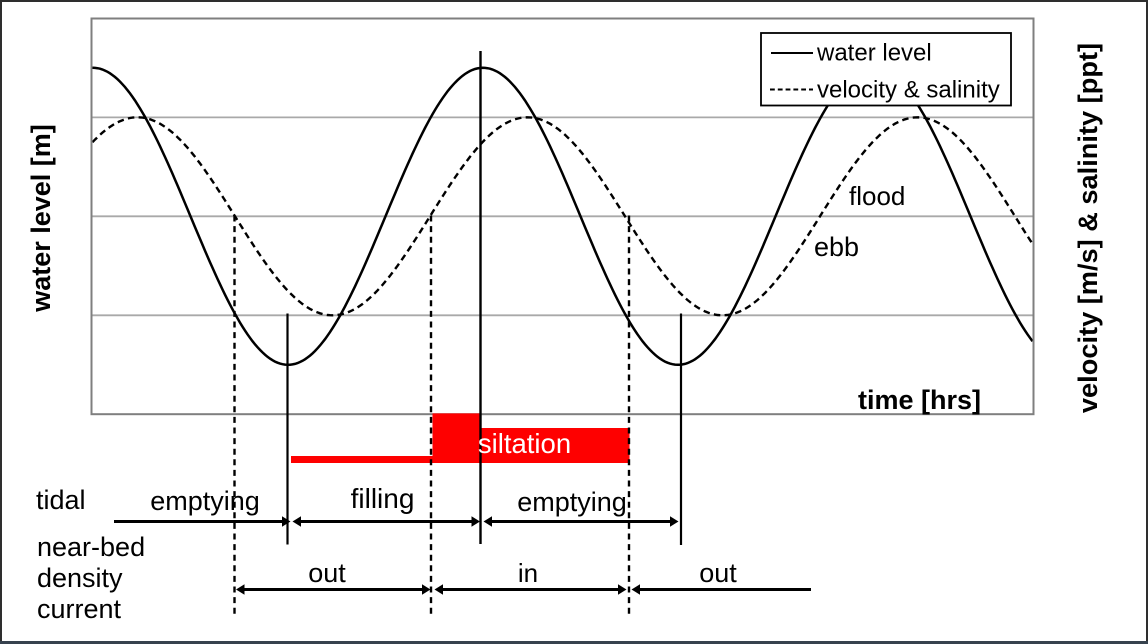 This screenshot has height=644, width=1148. Describe the element at coordinates (91, 547) in the screenshot. I see `svg-text: near-bed` at that location.